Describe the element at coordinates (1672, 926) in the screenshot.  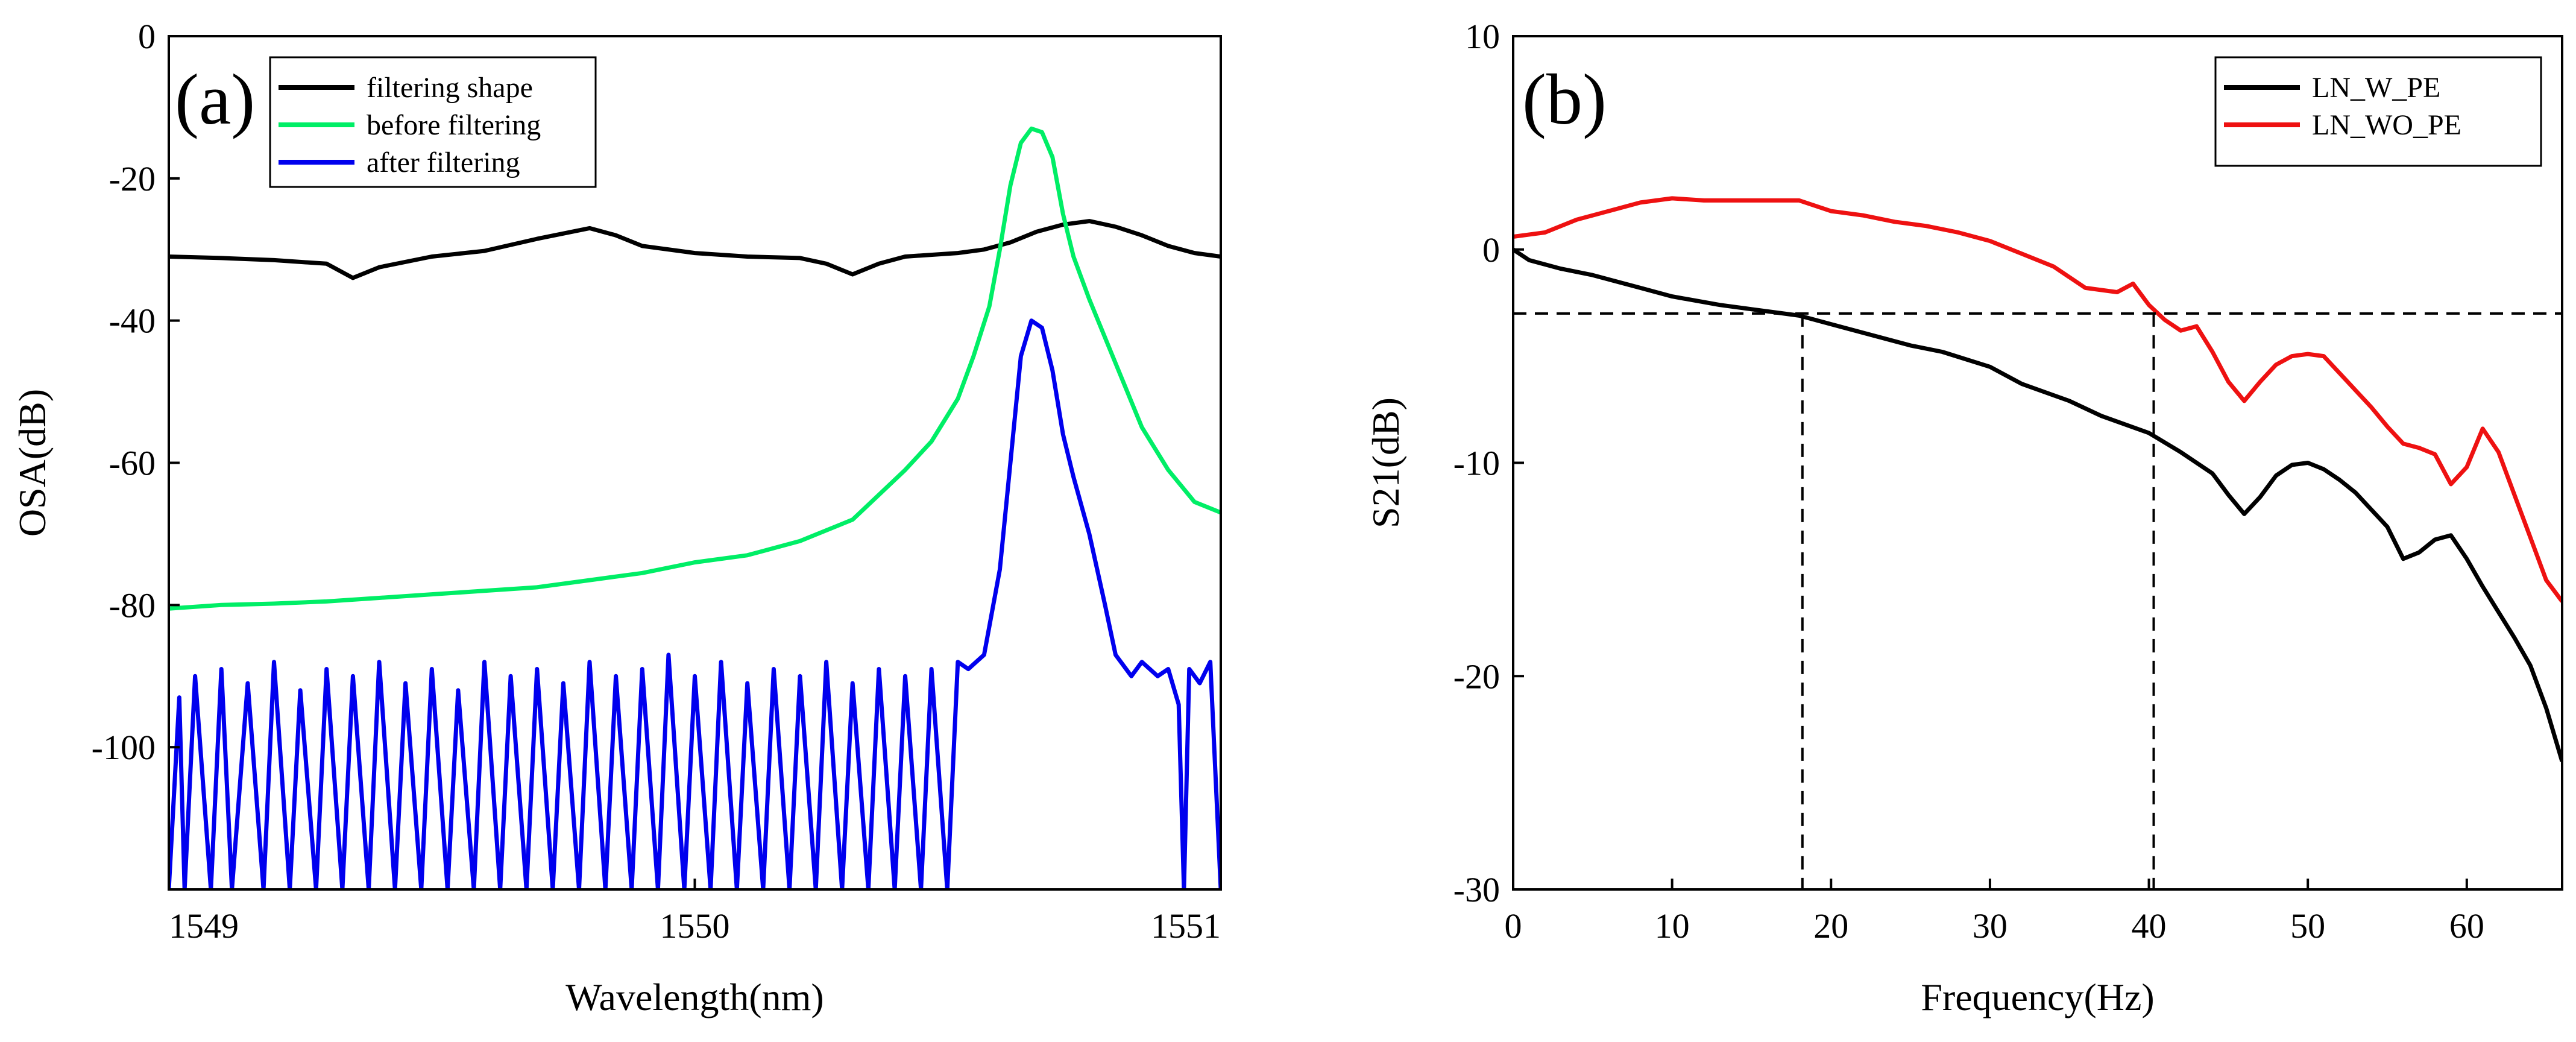
I see `x-tick-label: 10` at that location.